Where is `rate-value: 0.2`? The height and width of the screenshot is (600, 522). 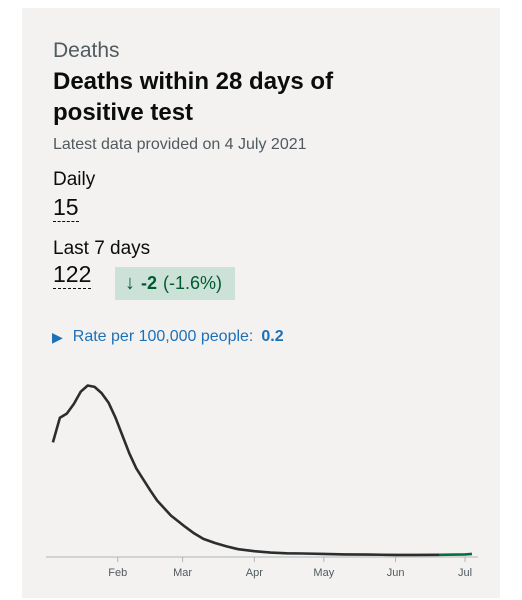 rate-value: 0.2 is located at coordinates (272, 336).